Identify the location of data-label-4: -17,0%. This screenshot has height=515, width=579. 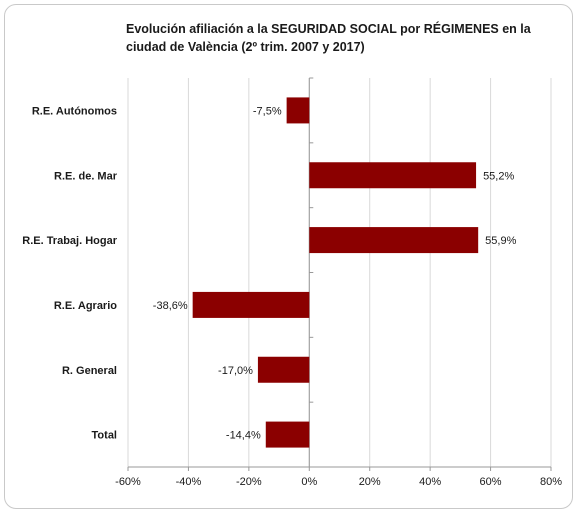
(235, 371).